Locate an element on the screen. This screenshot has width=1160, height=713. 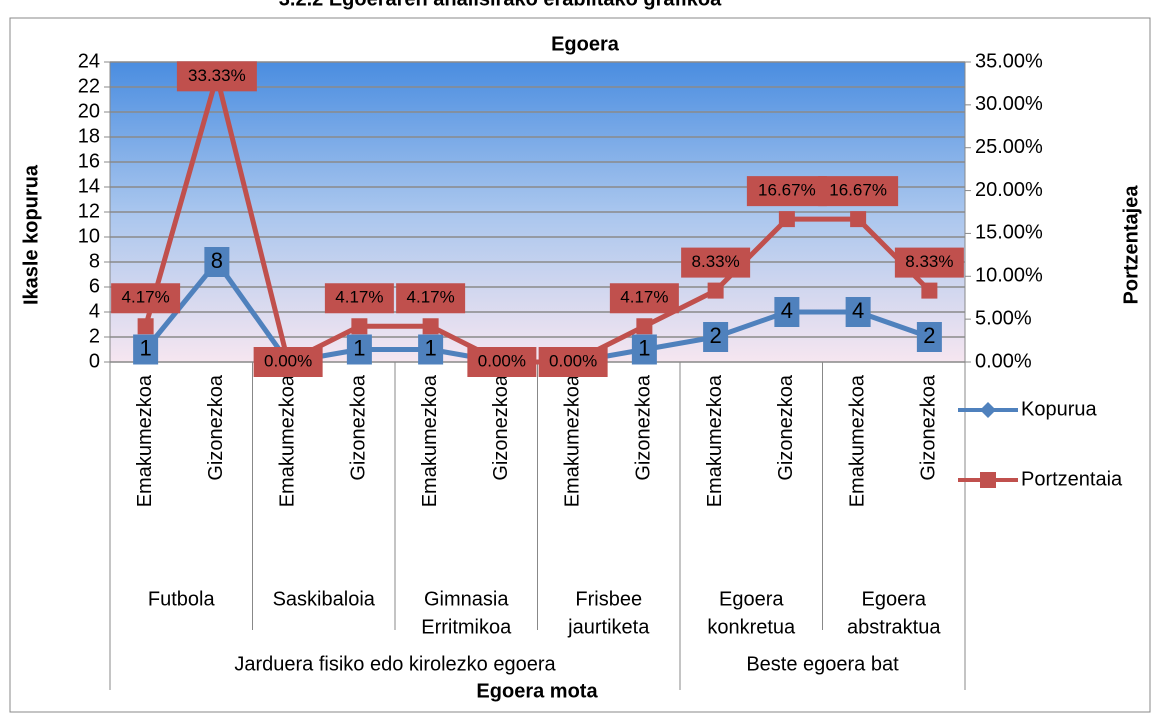
y-tick-label: 12 is located at coordinates (89, 211).